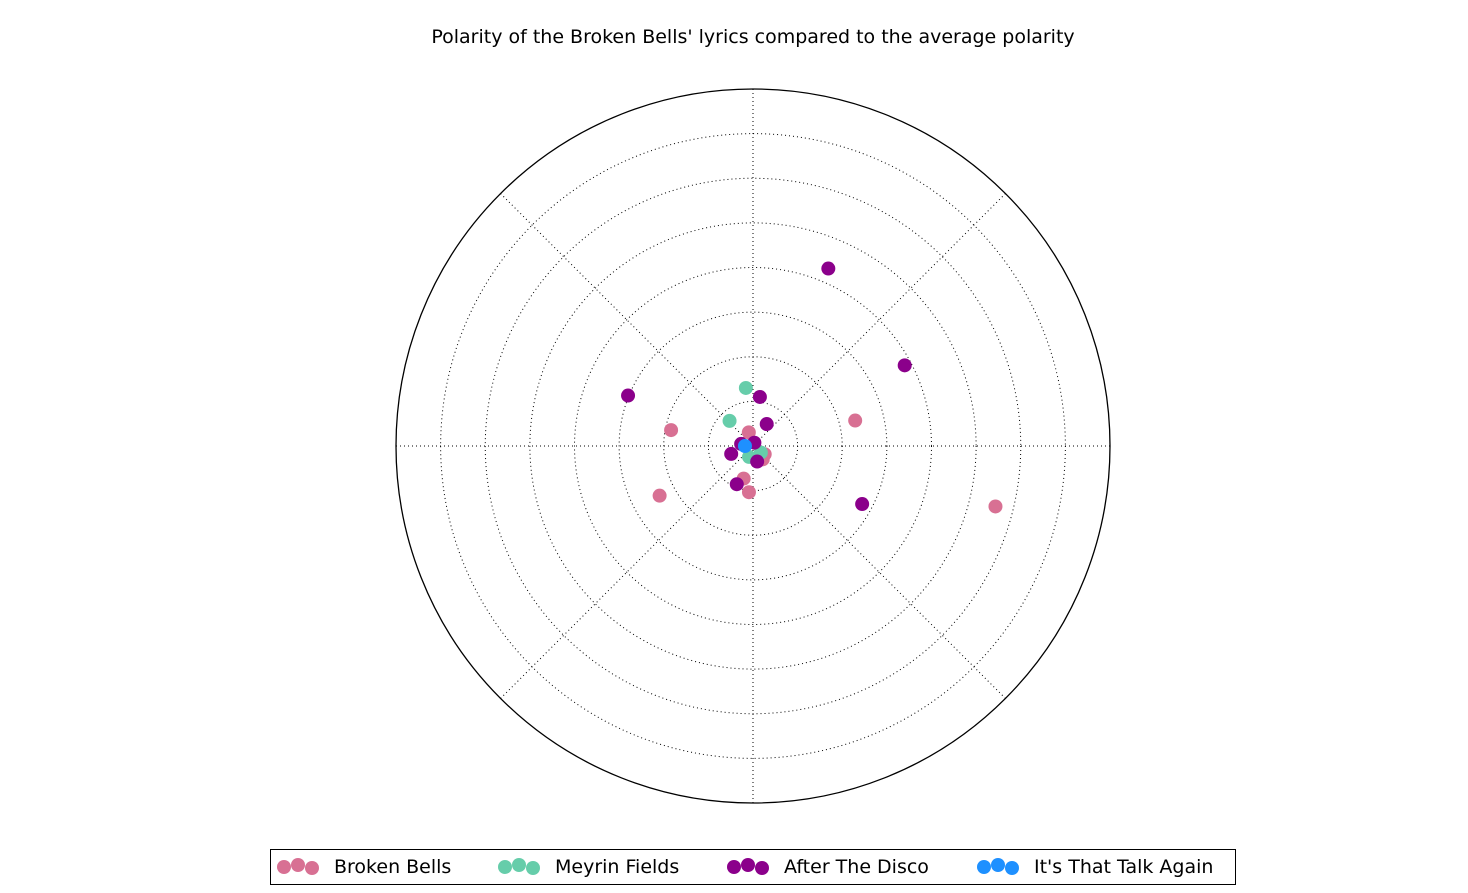 This screenshot has height=893, width=1468. What do you see at coordinates (1123, 867) in the screenshot?
I see `legend-label-4: It's That Talk Again` at bounding box center [1123, 867].